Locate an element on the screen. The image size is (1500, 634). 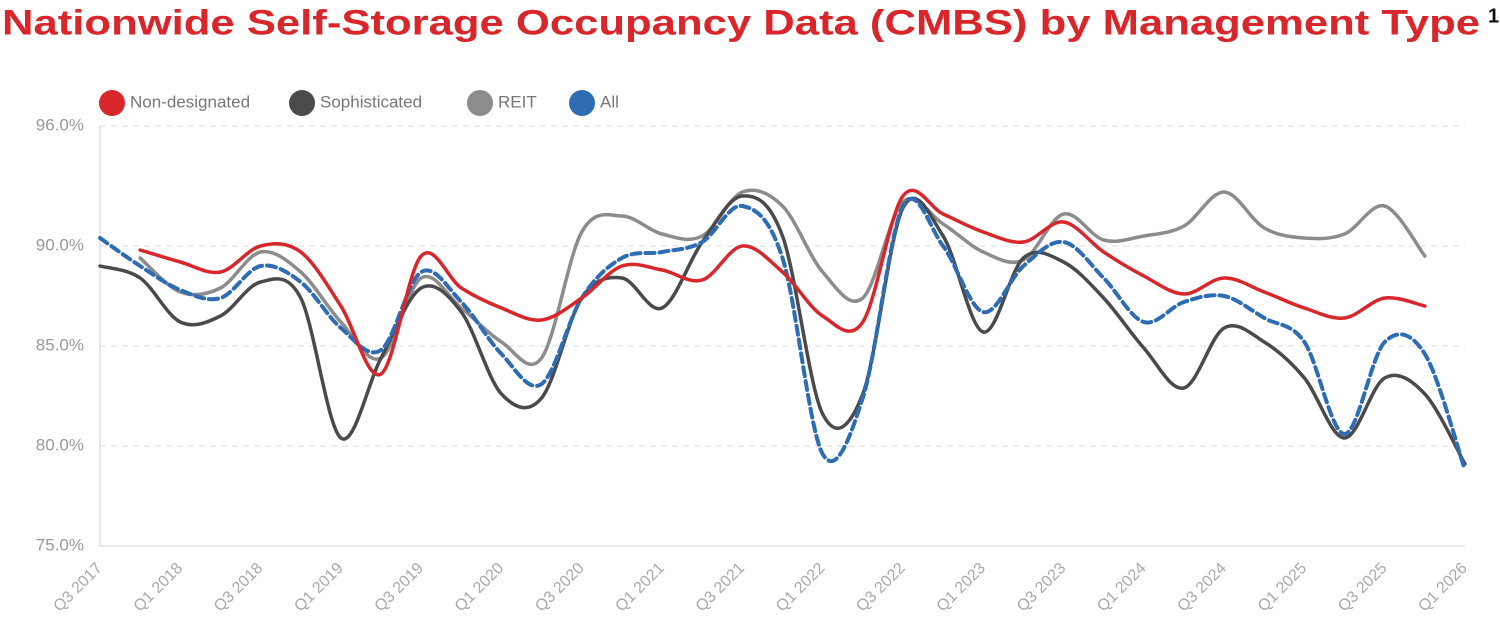
legend-label: REIT is located at coordinates (517, 101).